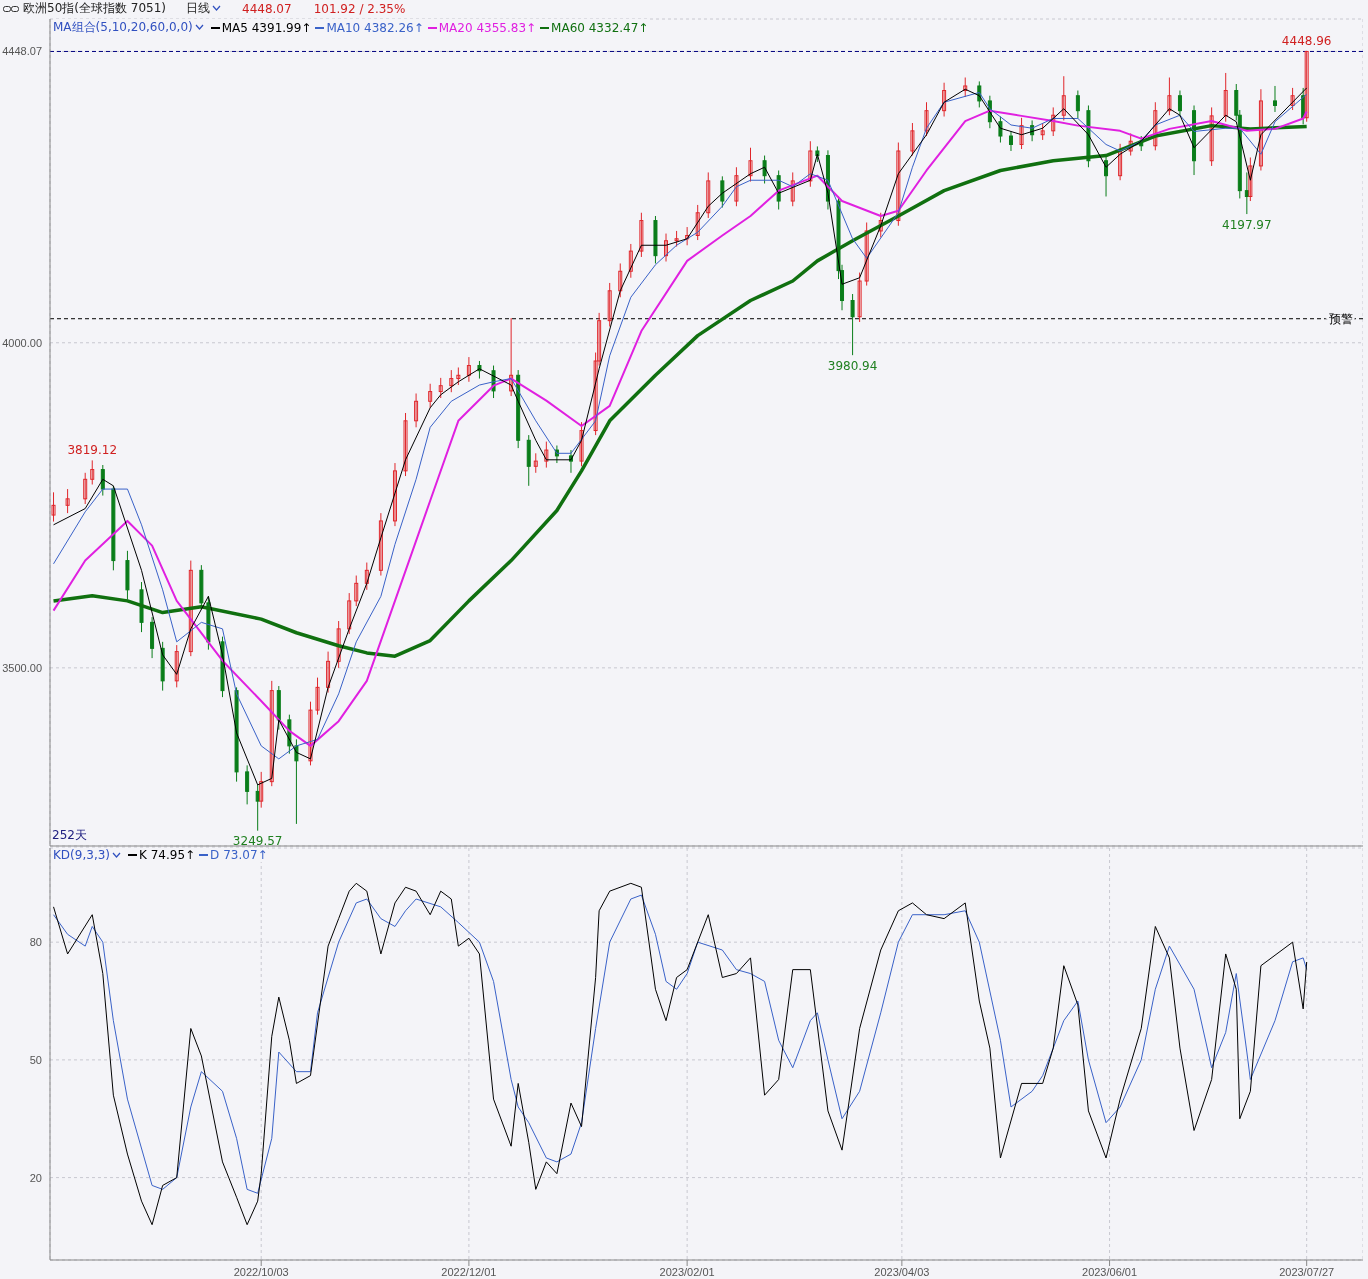 This screenshot has height=1279, width=1368. Describe the element at coordinates (687, 1271) in the screenshot. I see `x-tick-label: 2023/02/01` at that location.